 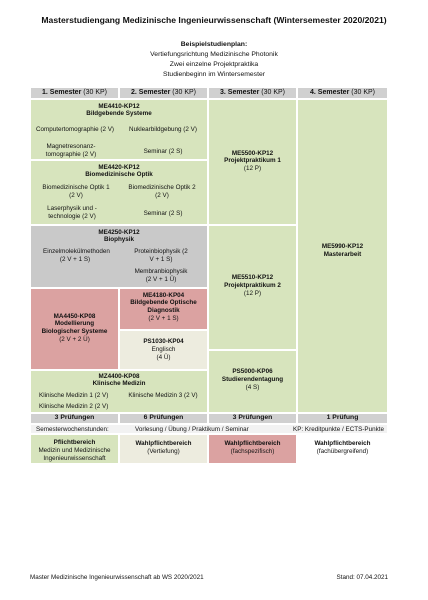 What do you see at coordinates (330, 92) in the screenshot?
I see `label: 4. Semester` at bounding box center [330, 92].